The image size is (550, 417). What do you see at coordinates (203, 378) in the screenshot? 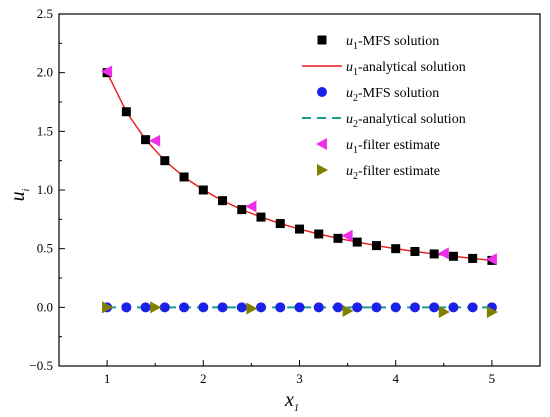
I see `x-tick-label: 2` at bounding box center [203, 378].